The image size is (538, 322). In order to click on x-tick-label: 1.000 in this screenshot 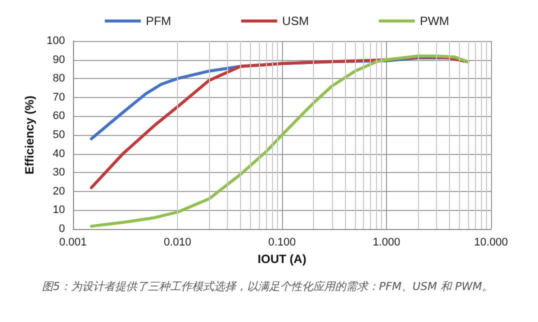, I will do `click(386, 242)`.